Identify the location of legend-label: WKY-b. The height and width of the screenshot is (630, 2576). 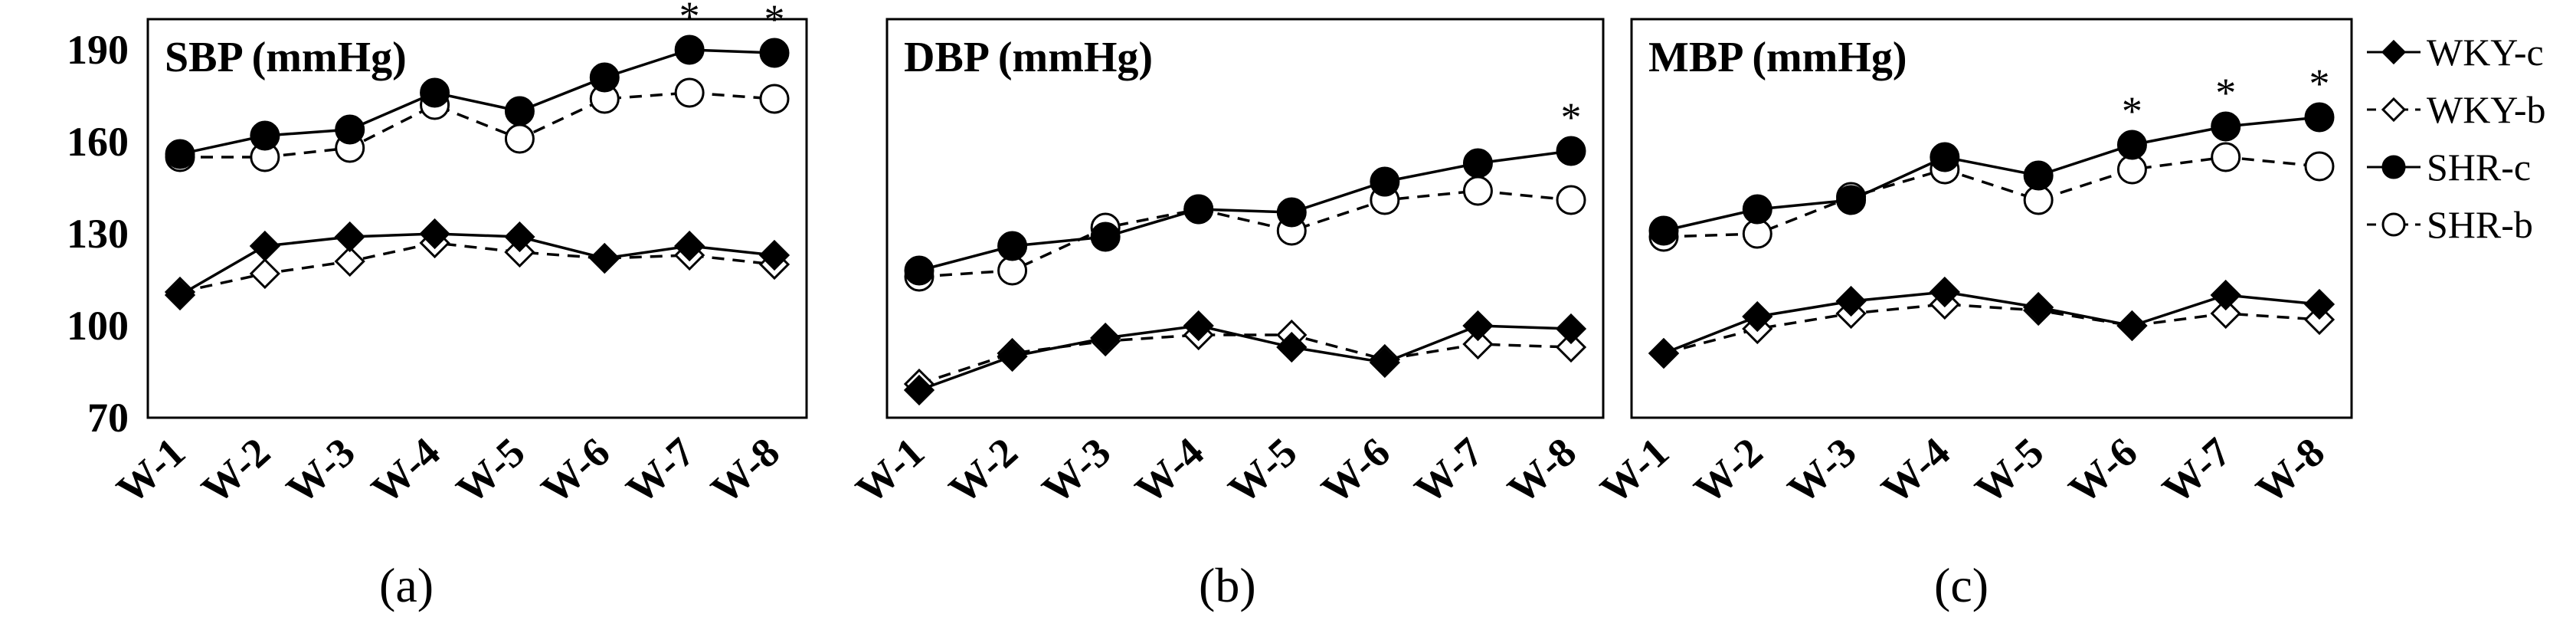
(2486, 109).